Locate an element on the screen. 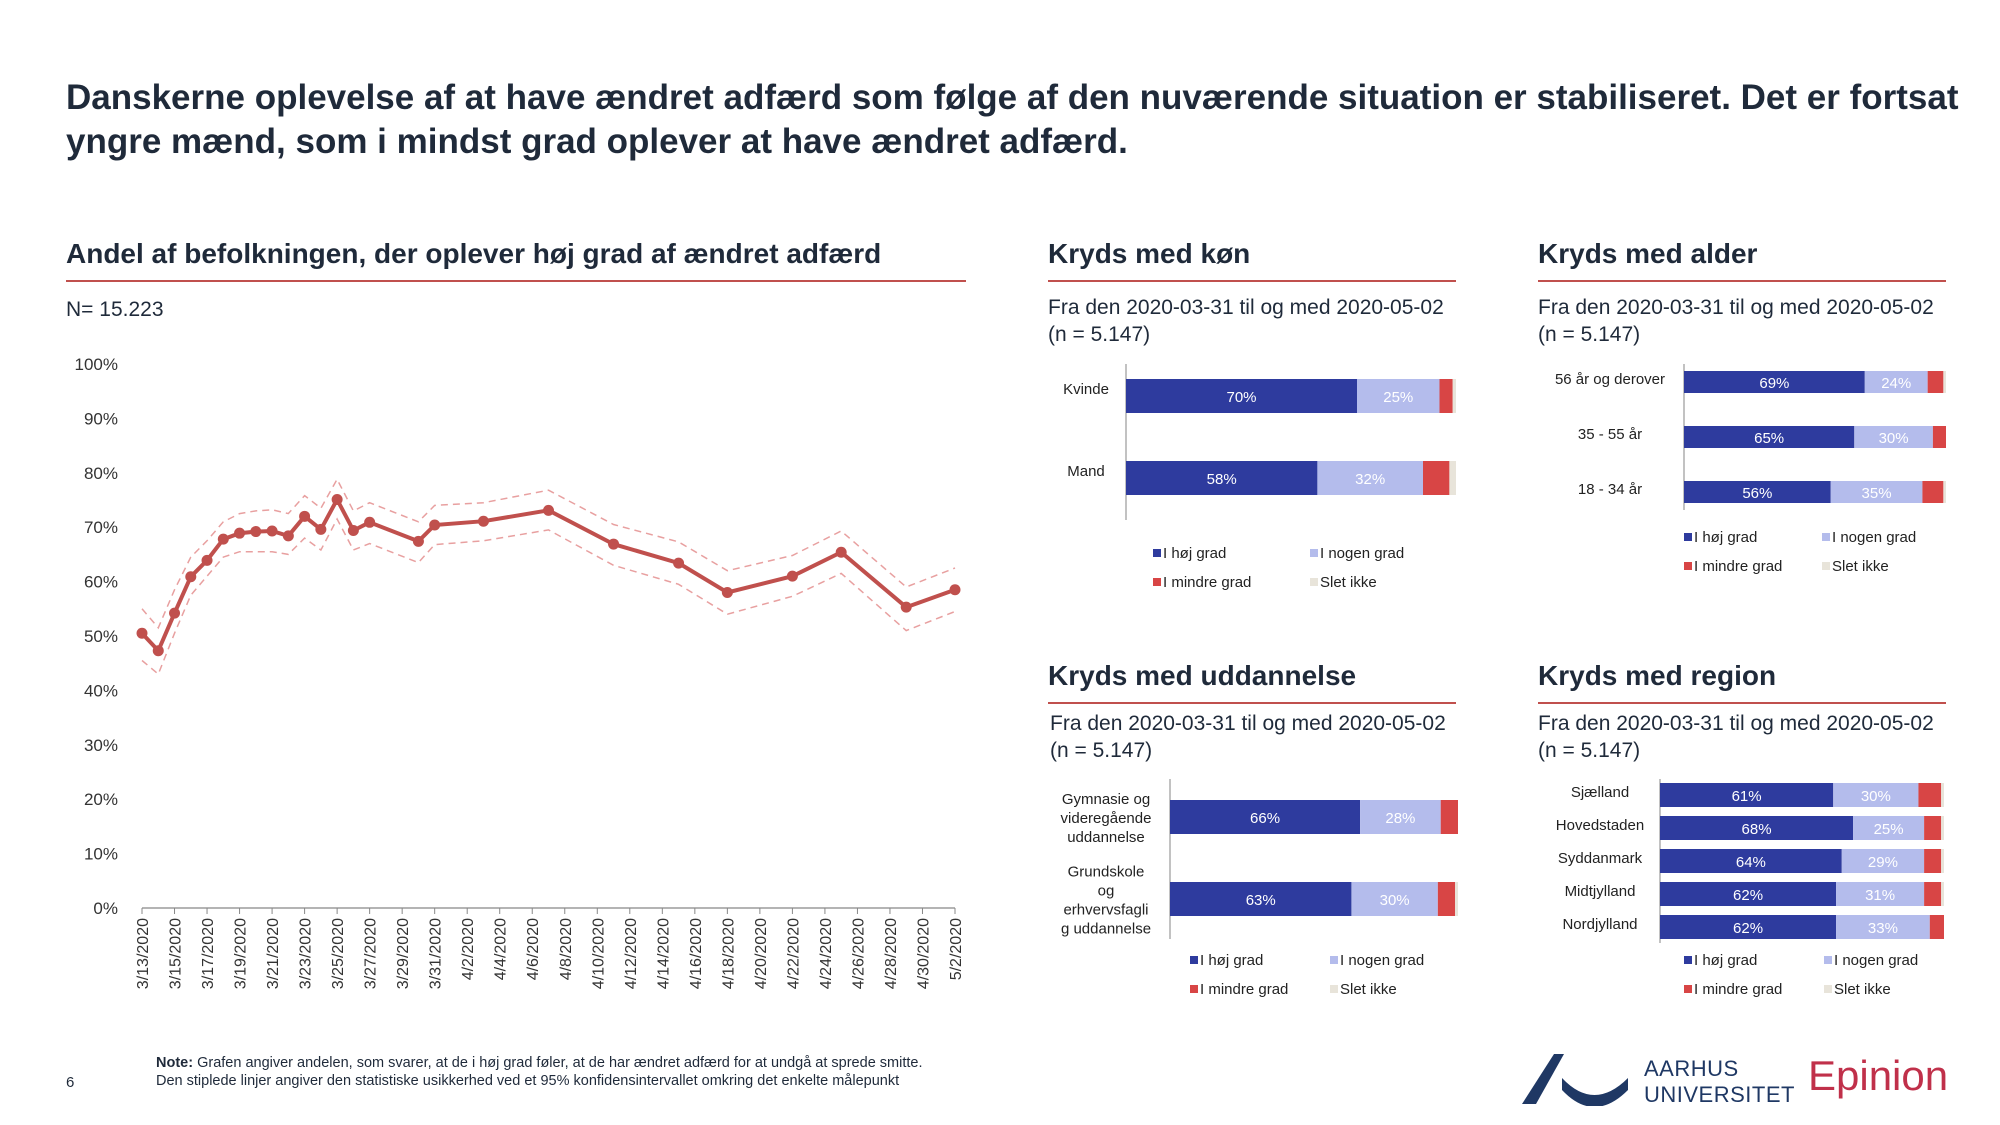 This screenshot has width=2000, height=1125. data-label: 63% is located at coordinates (1261, 900).